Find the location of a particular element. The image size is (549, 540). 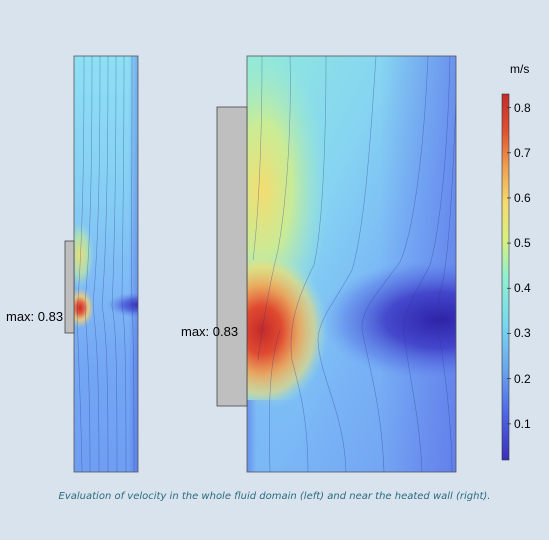

colorbar-unit-label: m/s is located at coordinates (520, 69).